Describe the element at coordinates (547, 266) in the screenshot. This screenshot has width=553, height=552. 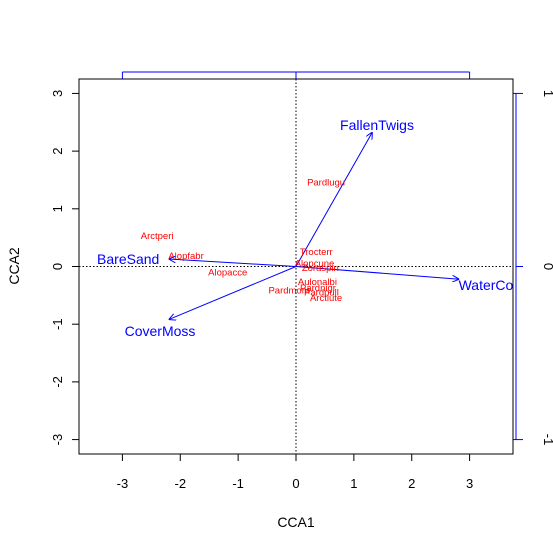
I see `right-axis-tick-label: 0` at that location.